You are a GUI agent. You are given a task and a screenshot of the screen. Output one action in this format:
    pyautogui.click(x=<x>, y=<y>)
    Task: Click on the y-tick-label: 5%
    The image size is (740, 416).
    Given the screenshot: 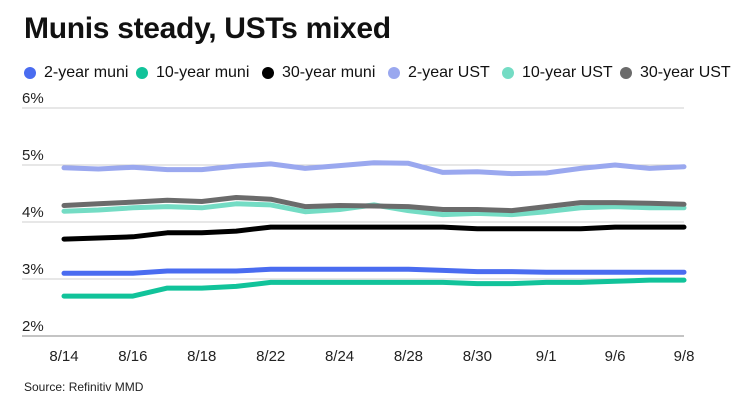 What is the action you would take?
    pyautogui.click(x=33, y=155)
    